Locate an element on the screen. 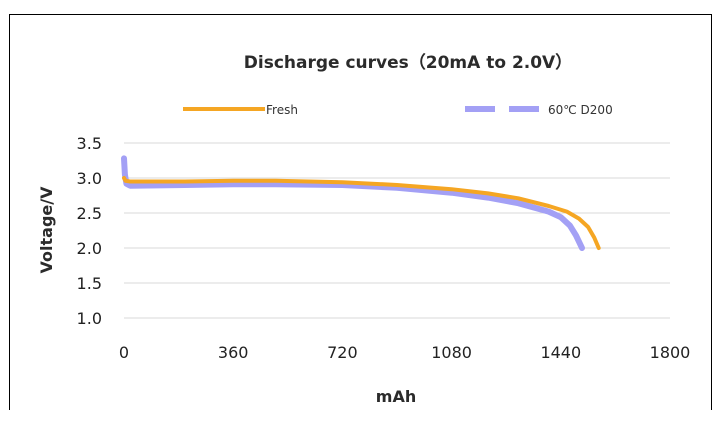 This screenshot has height=425, width=723. legend-label-fresh: Fresh is located at coordinates (282, 110).